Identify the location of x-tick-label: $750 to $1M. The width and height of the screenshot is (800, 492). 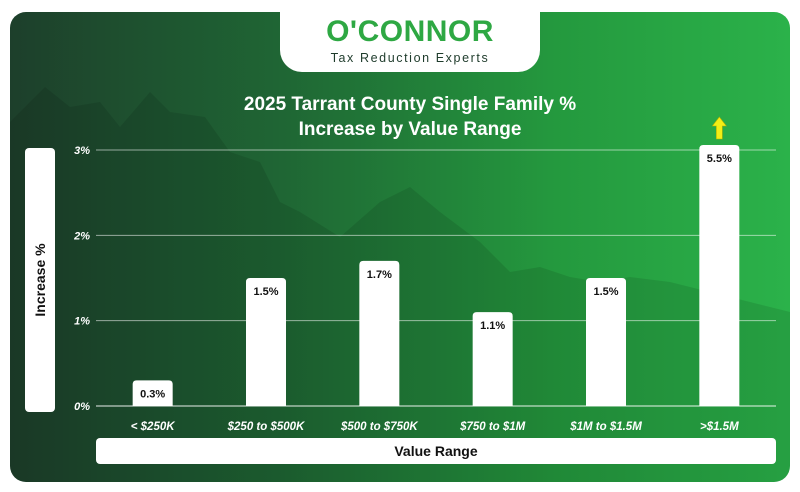
(492, 427).